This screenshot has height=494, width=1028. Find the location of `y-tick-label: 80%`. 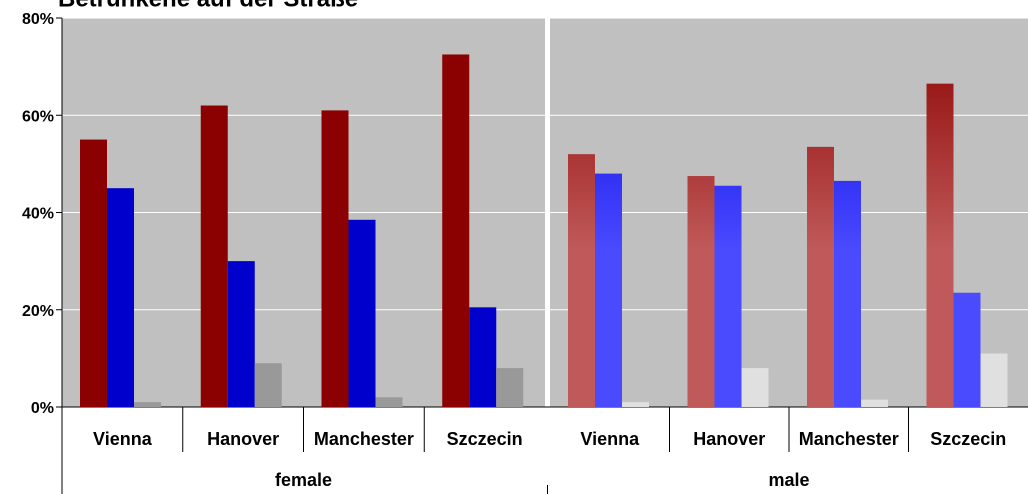

y-tick-label: 80% is located at coordinates (38, 19).